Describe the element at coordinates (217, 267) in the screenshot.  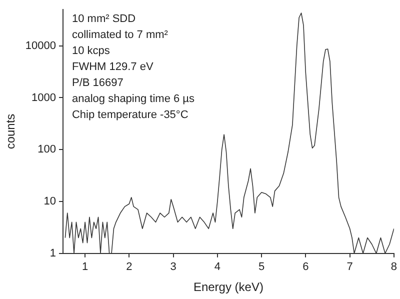
I see `x-tick-label: 4` at that location.